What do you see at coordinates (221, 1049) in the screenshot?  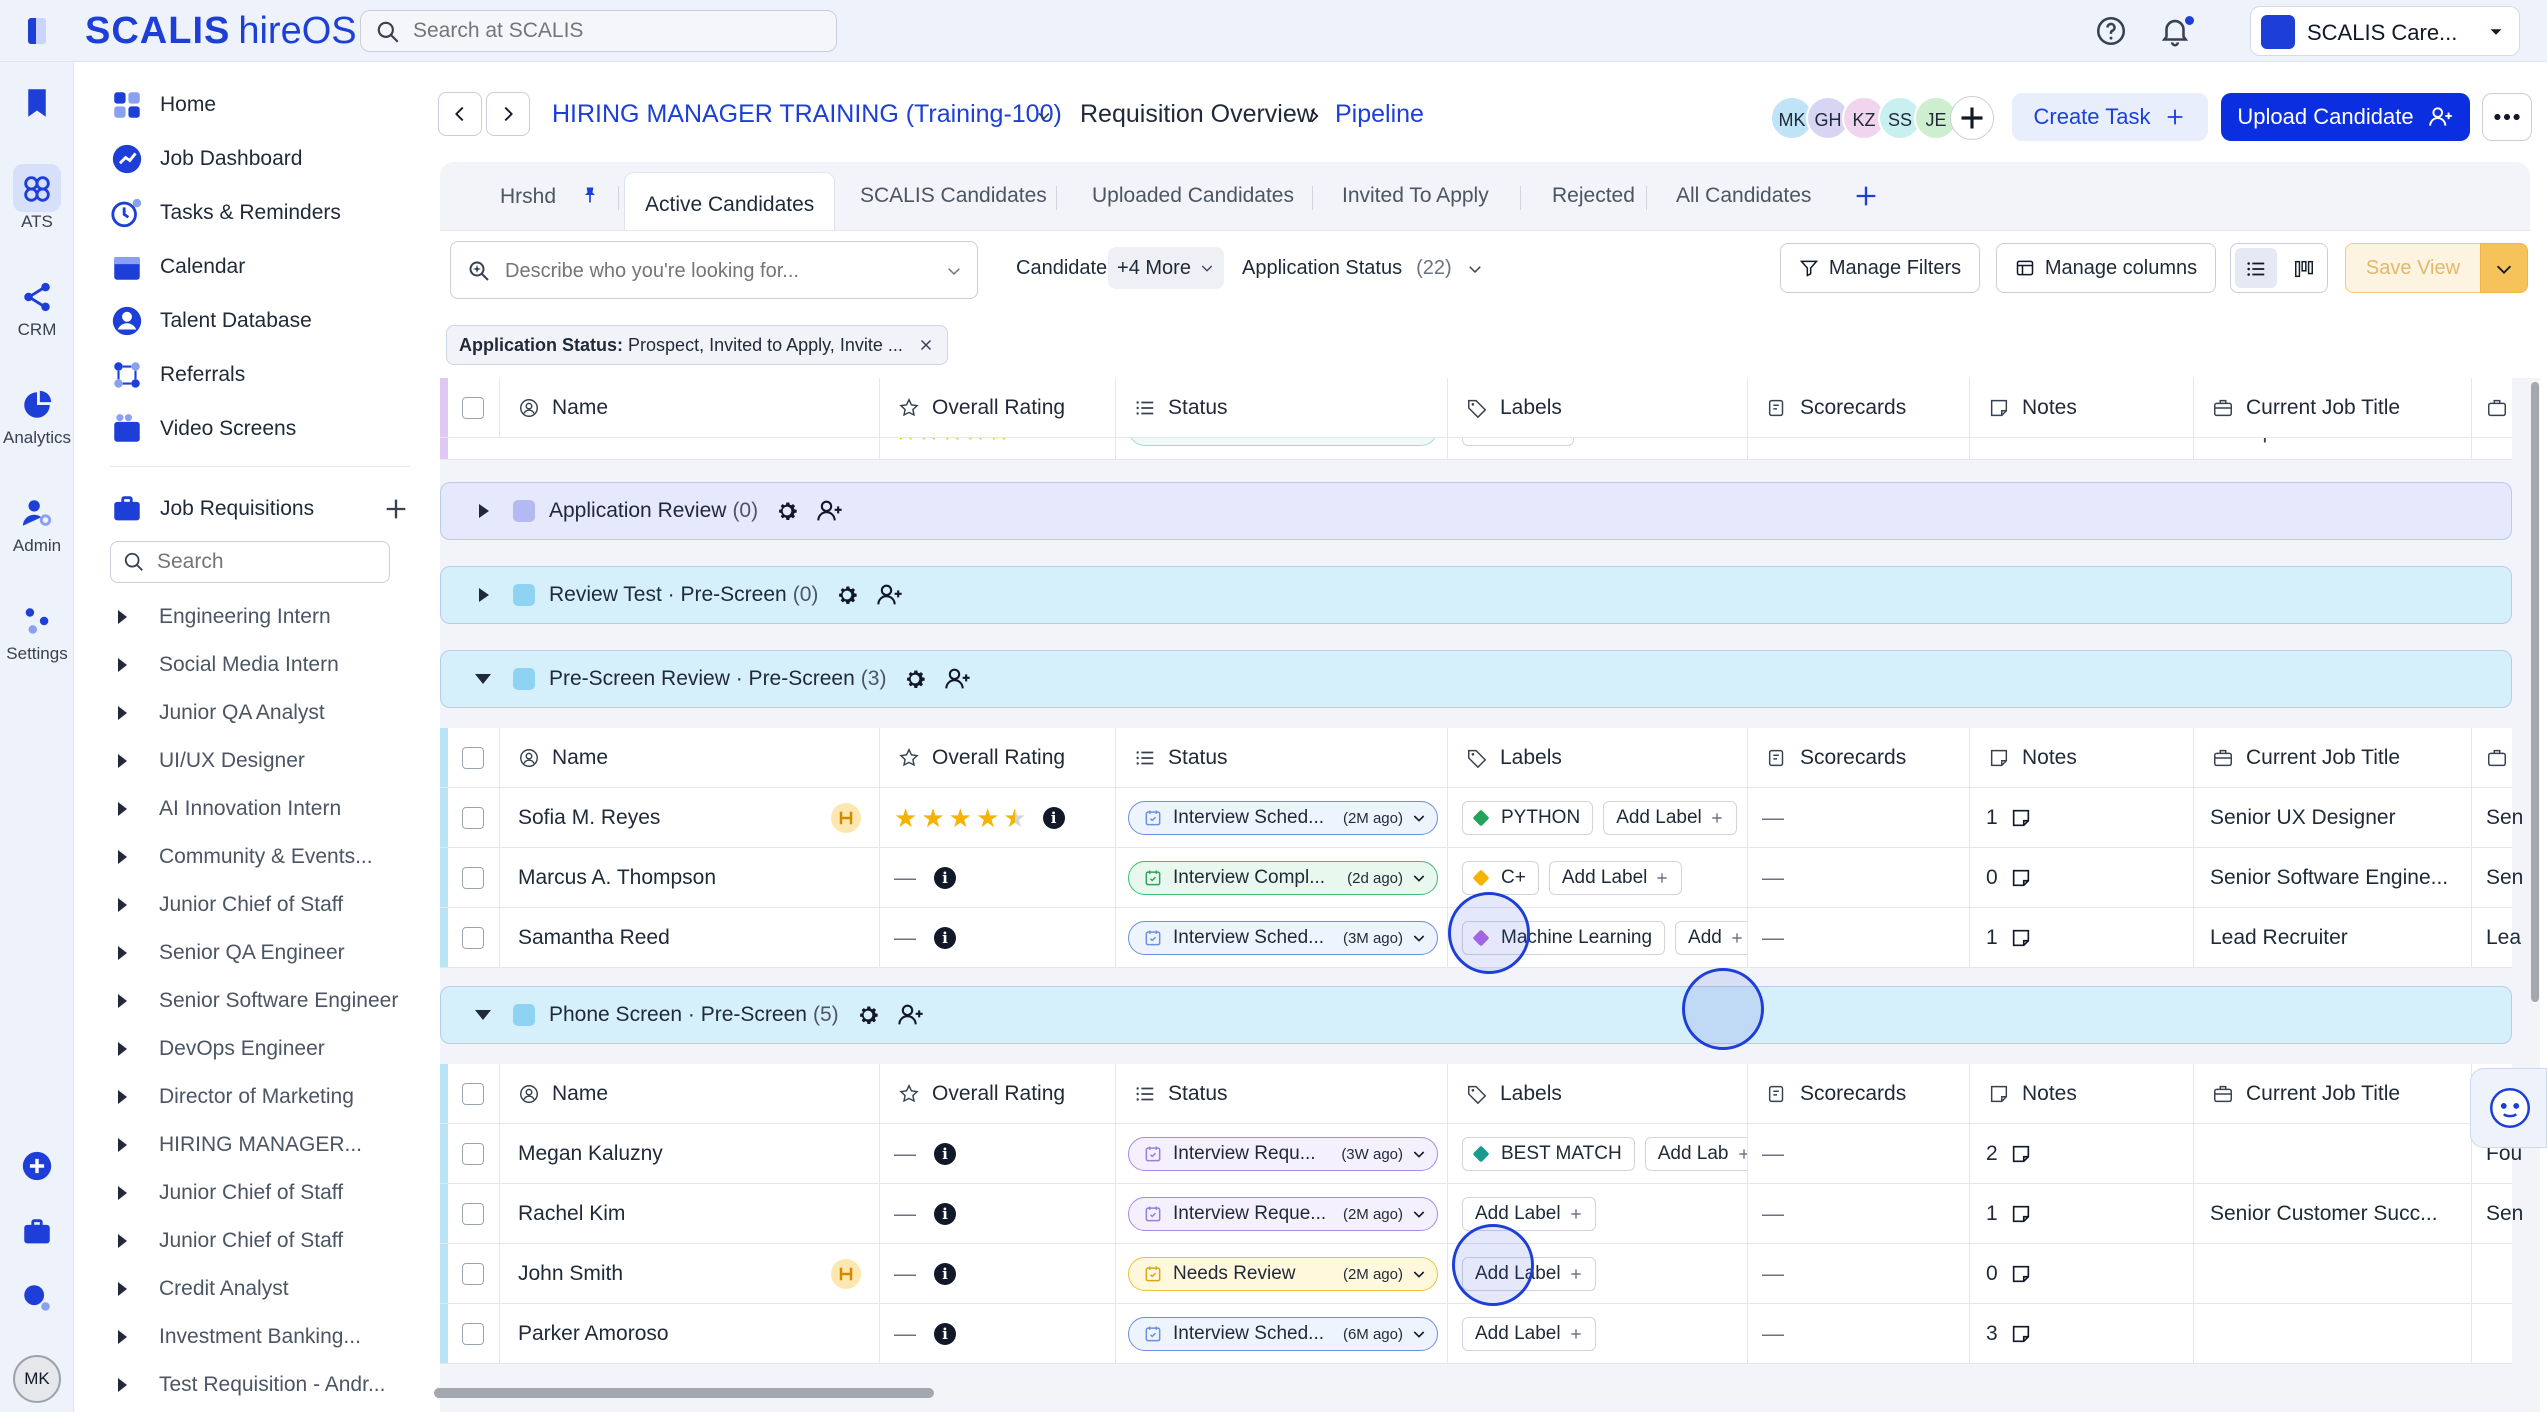 I see `requisition-item: DevOps Engineer` at bounding box center [221, 1049].